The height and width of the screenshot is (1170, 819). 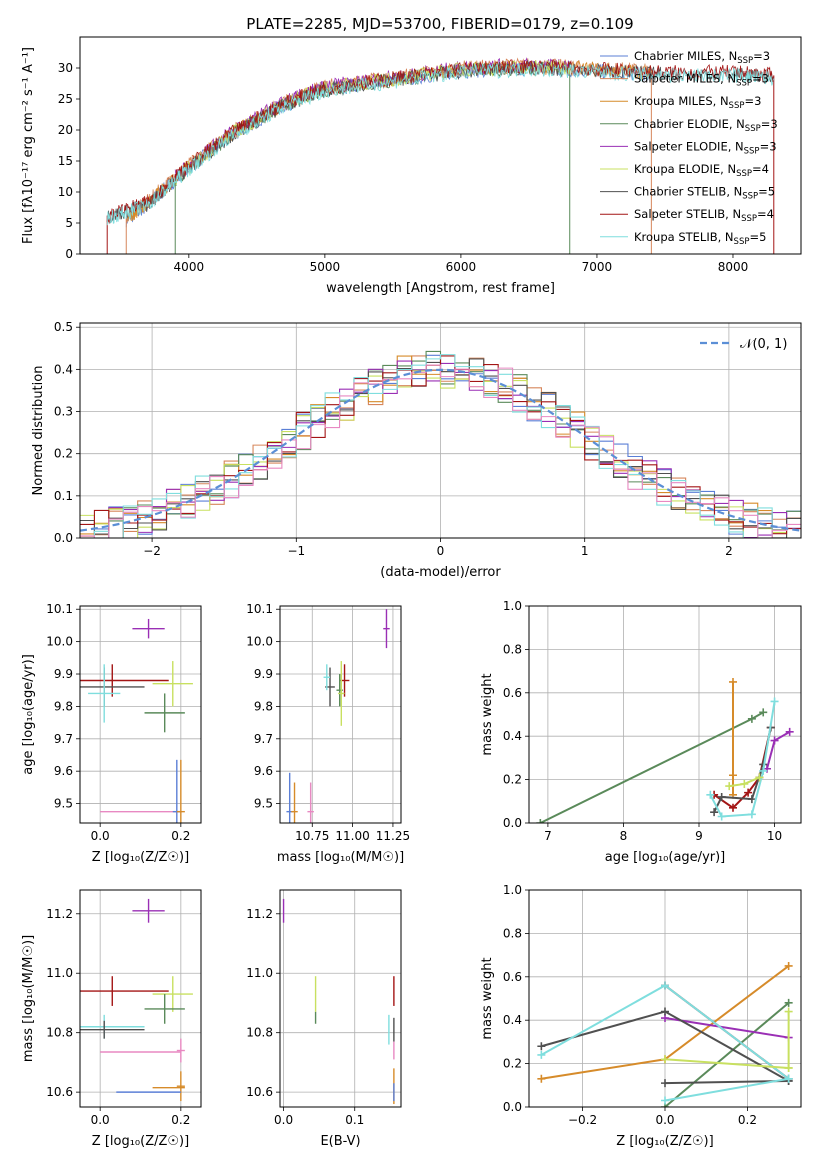 What do you see at coordinates (624, 836) in the screenshot?
I see `x-tick-label: 8` at bounding box center [624, 836].